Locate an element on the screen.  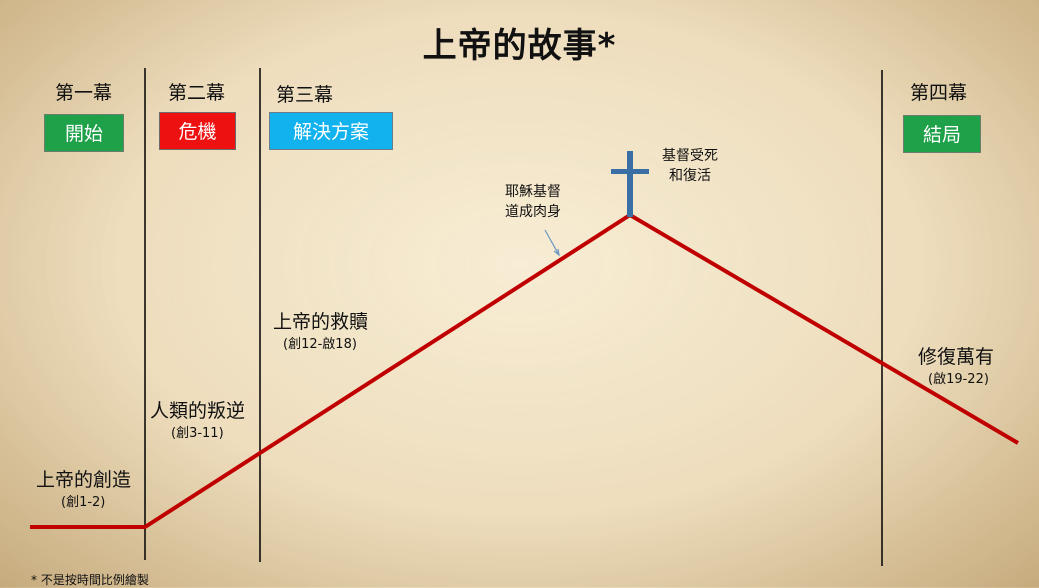
act-3-label: 第三幕 is located at coordinates (305, 95).